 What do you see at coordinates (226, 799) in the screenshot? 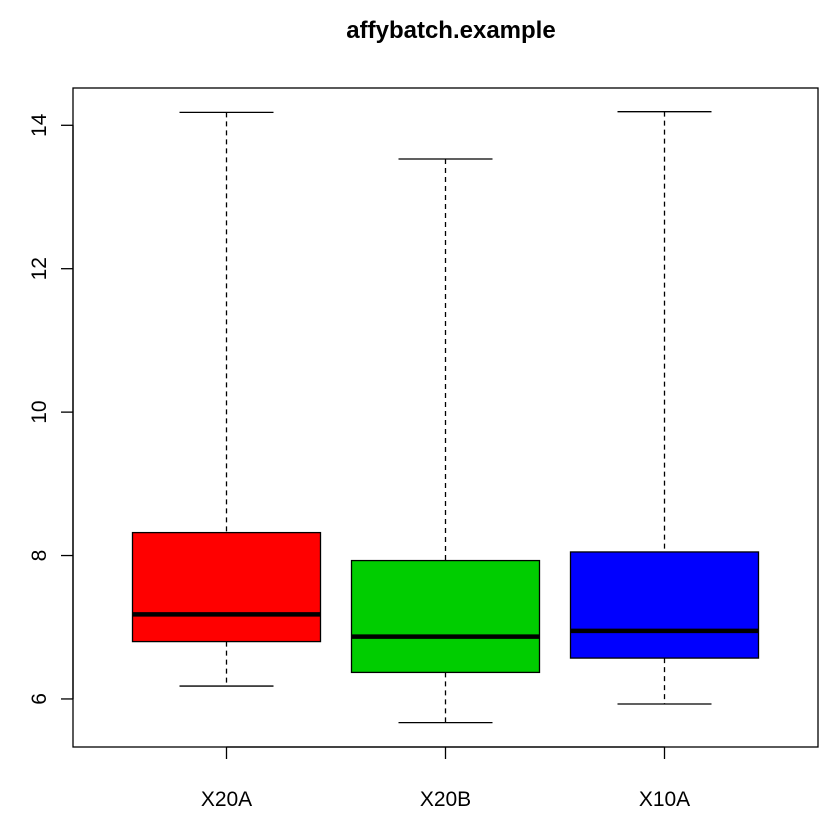
I see `x-tick-label: X20A` at bounding box center [226, 799].